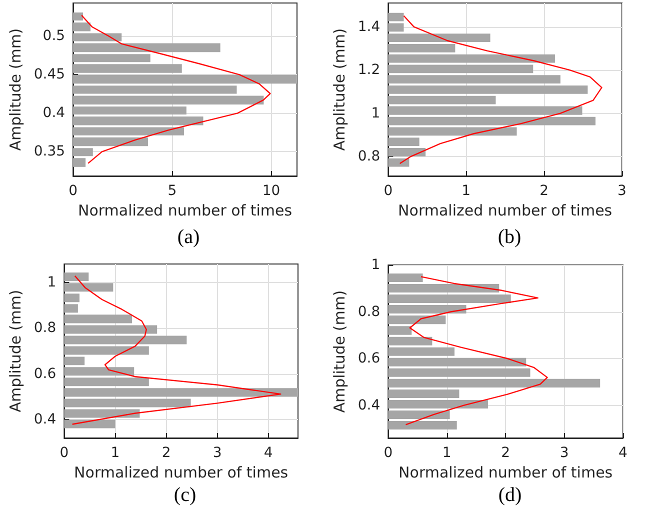 This screenshot has height=517, width=649. Describe the element at coordinates (510, 495) in the screenshot. I see `text: (d)` at that location.